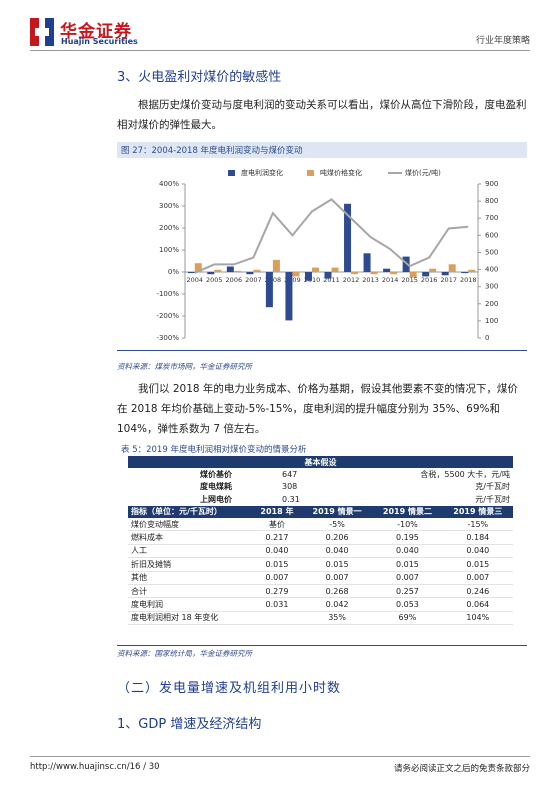 This screenshot has height=791, width=560. Describe the element at coordinates (277, 617) in the screenshot. I see `table-cell` at that location.